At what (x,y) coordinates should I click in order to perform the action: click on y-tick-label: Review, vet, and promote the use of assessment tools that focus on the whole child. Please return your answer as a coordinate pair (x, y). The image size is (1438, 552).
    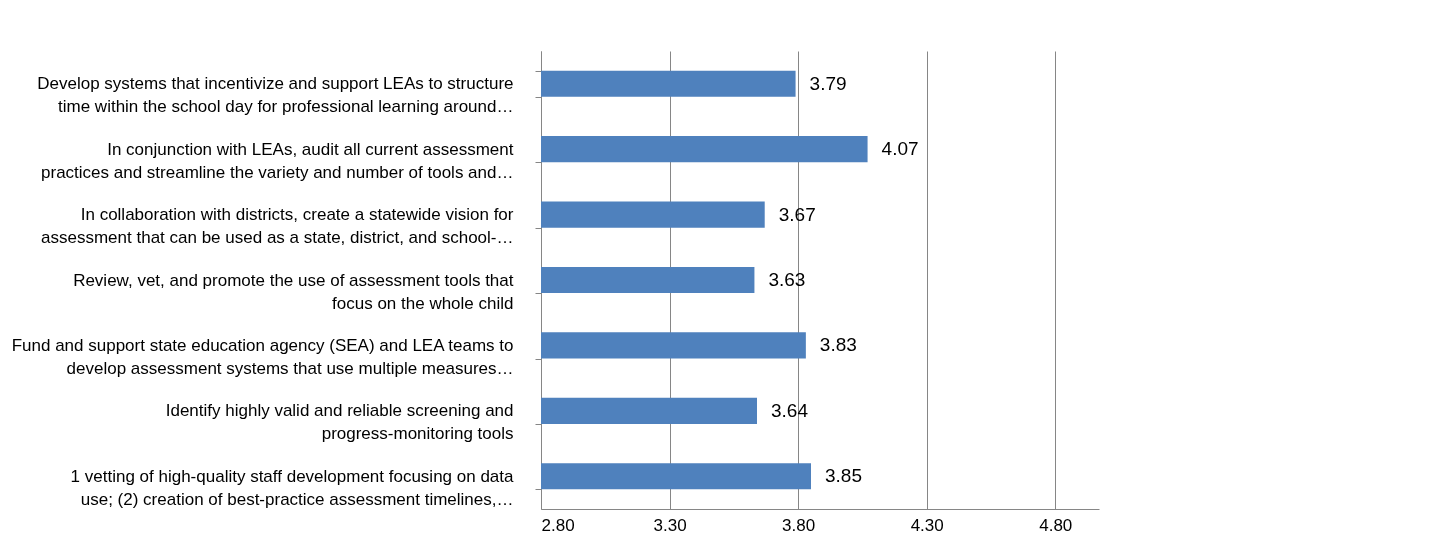
    Looking at the image, I should click on (293, 291).